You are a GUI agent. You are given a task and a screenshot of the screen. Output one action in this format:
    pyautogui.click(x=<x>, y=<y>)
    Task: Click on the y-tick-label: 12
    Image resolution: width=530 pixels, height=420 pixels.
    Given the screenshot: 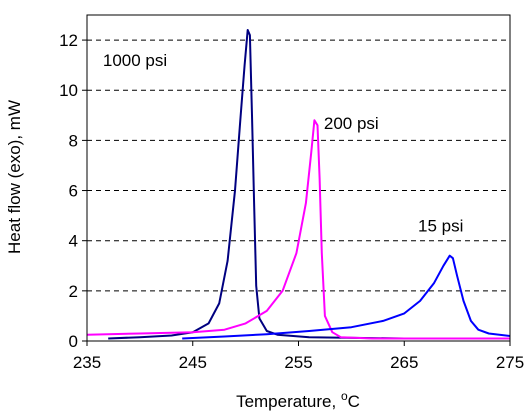 What is the action you would take?
    pyautogui.click(x=68, y=40)
    